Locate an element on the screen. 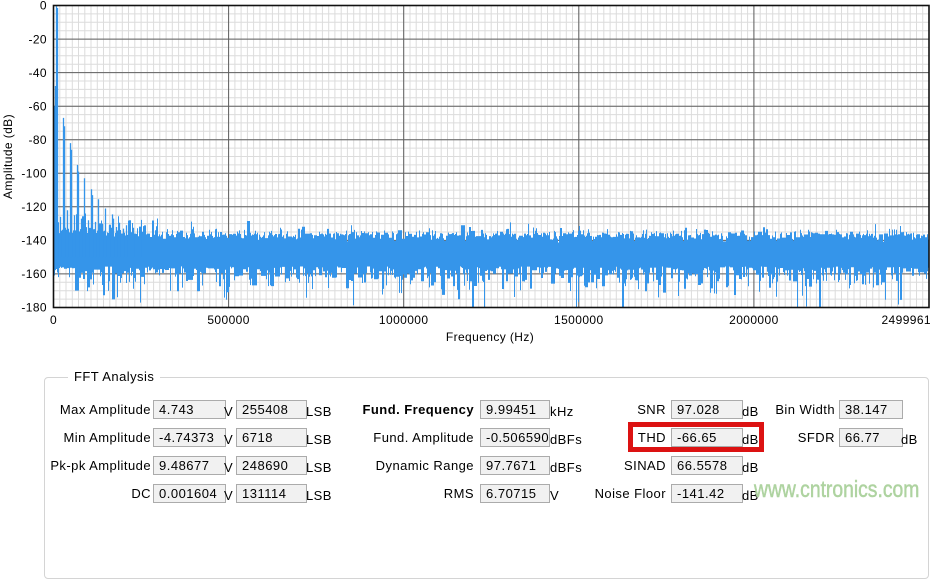 This screenshot has height=579, width=933. svg-text: -180 is located at coordinates (34, 308).